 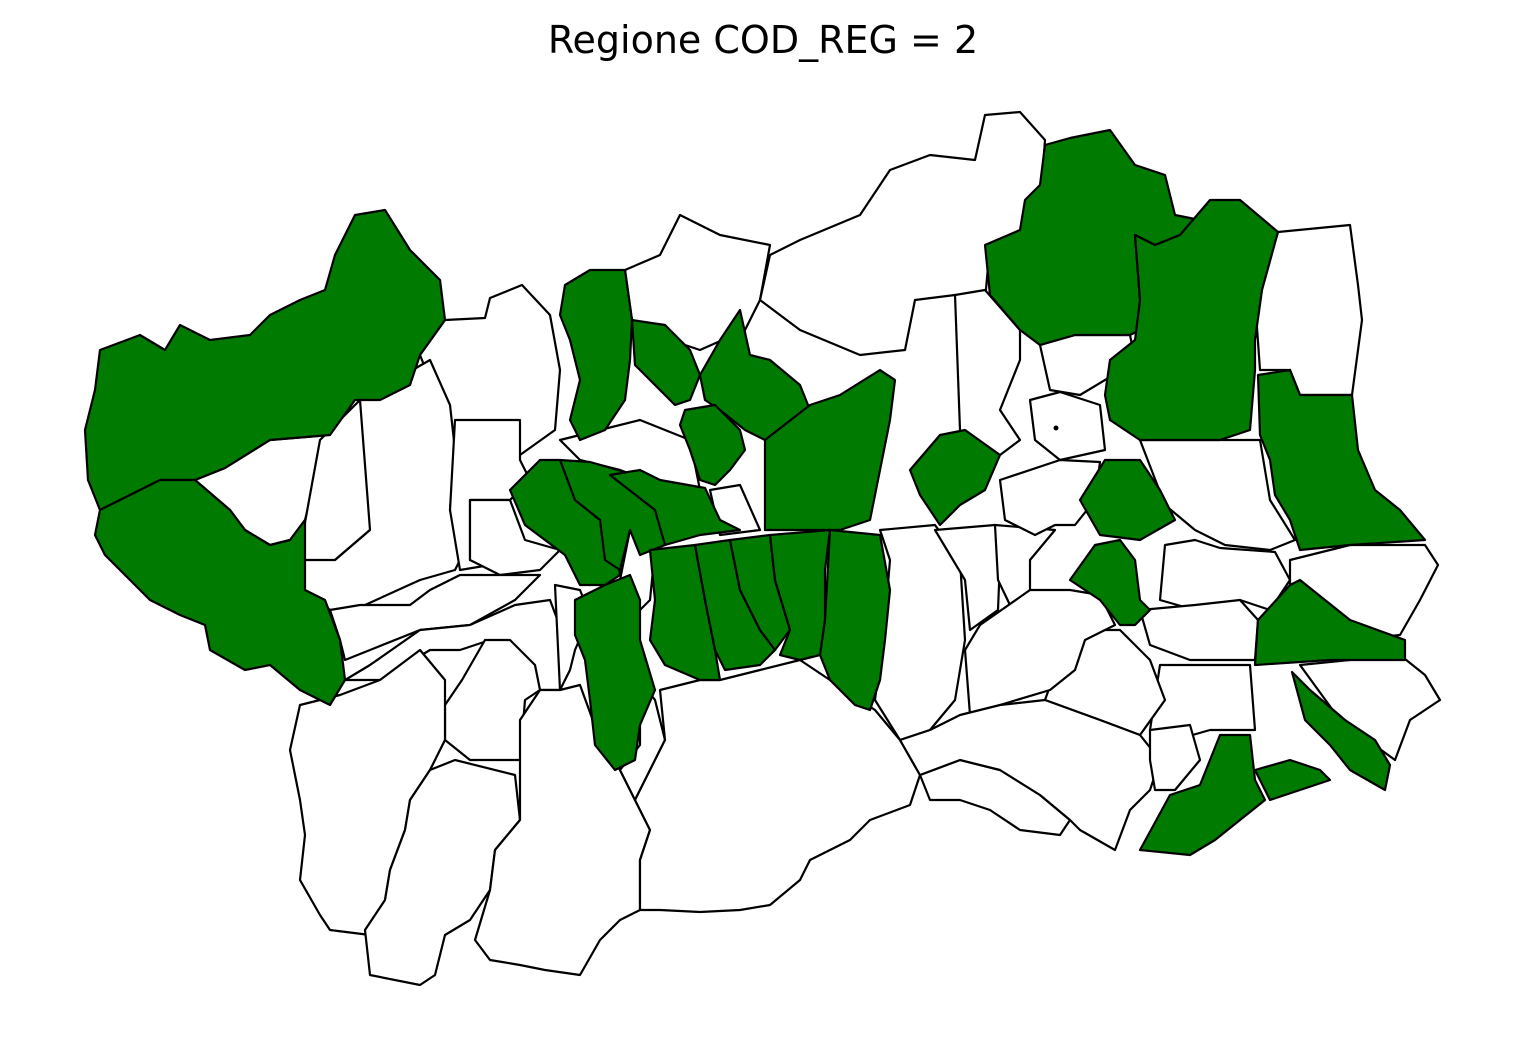 What do you see at coordinates (1056, 428) in the screenshot?
I see `enclave-dot` at bounding box center [1056, 428].